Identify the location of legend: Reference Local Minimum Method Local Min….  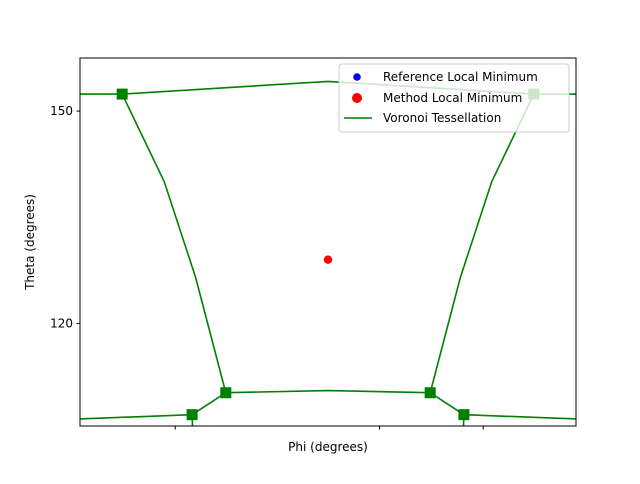
(454, 98).